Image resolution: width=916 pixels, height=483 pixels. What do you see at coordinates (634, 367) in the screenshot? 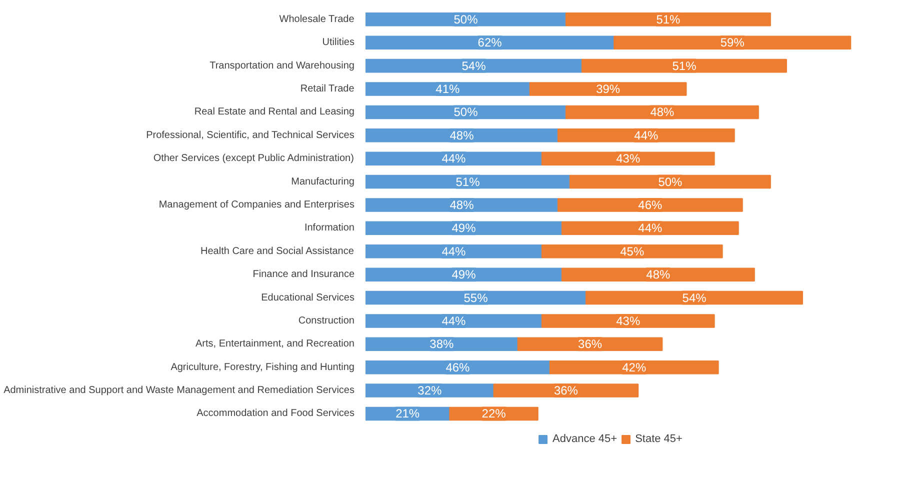
I see `data-label: 42%` at bounding box center [634, 367].